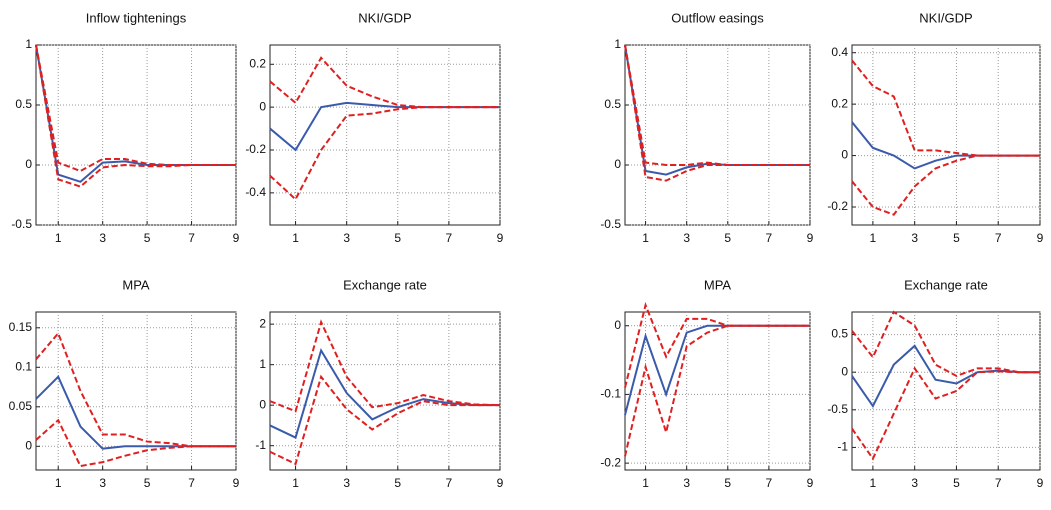  Describe the element at coordinates (21, 327) in the screenshot. I see `y-tick-label: 0.15` at that location.